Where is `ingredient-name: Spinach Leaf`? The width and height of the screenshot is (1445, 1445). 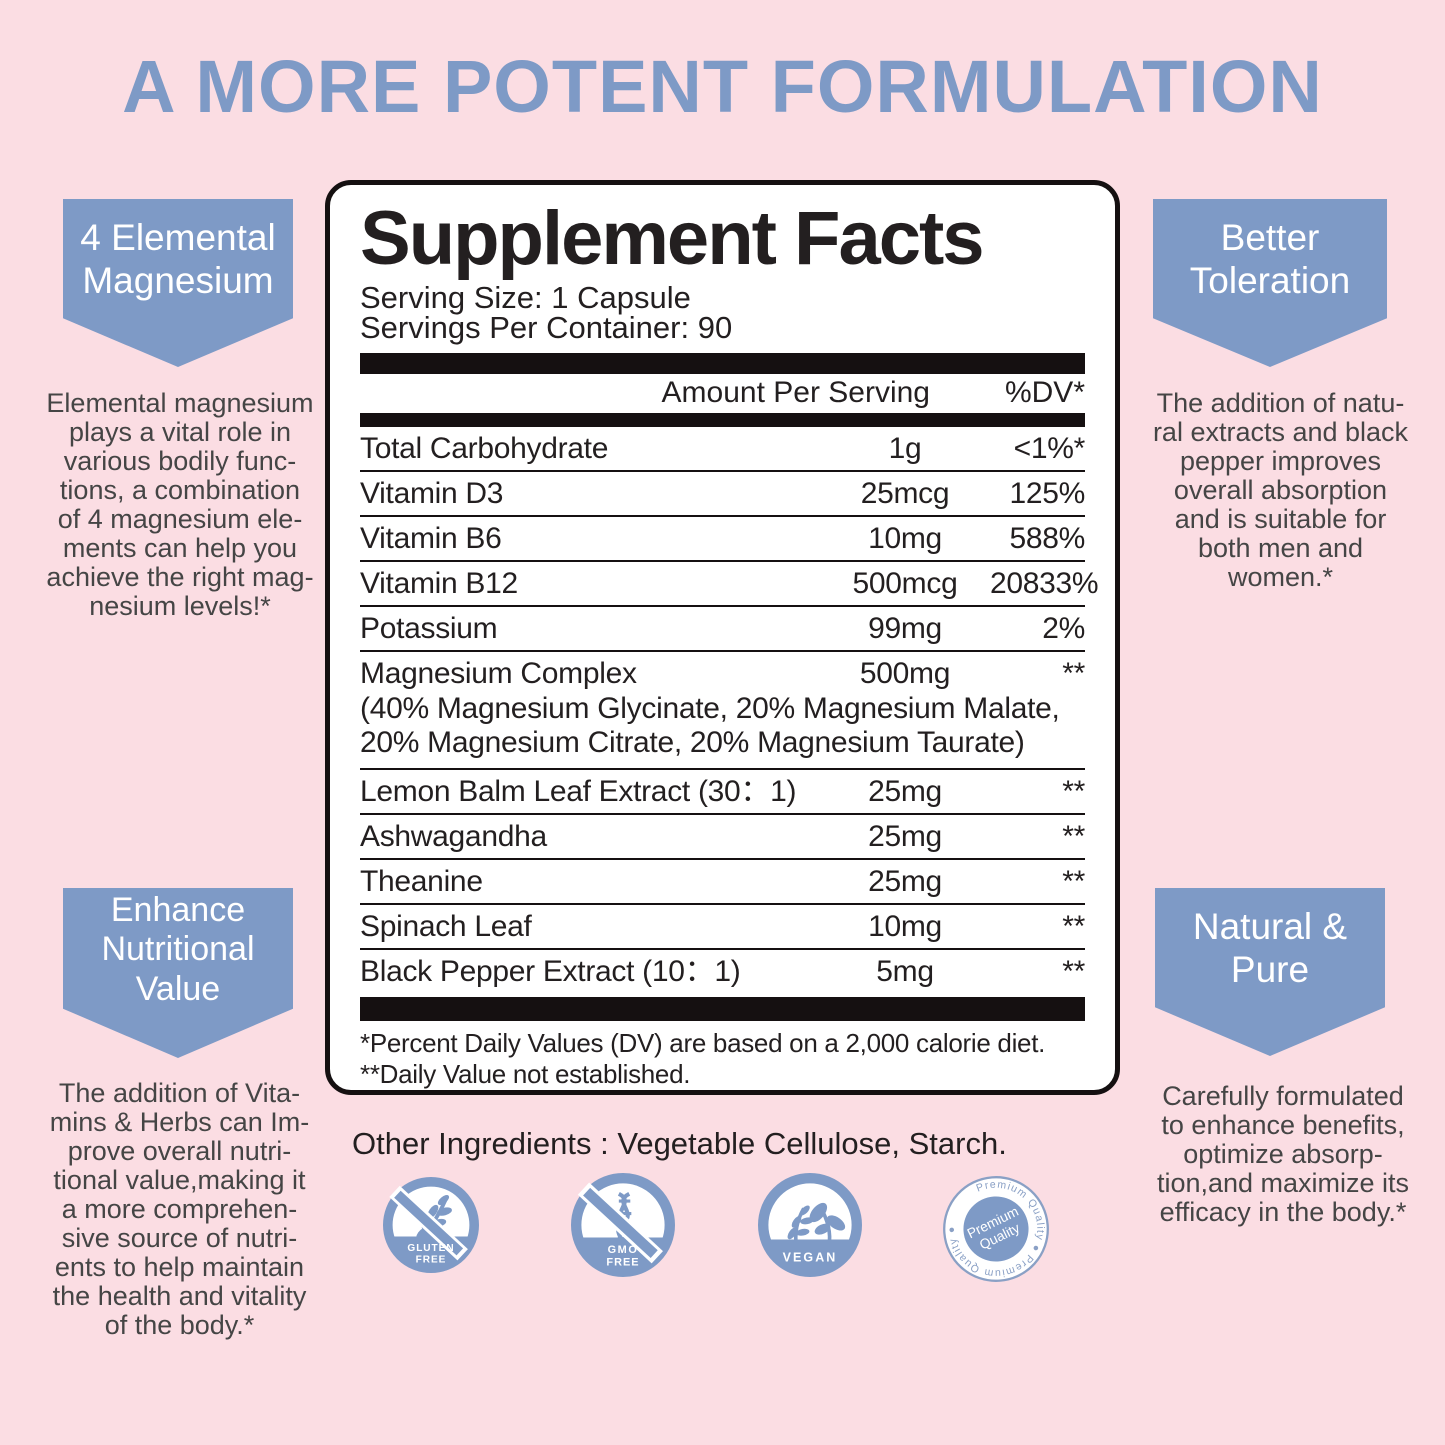
ingredient-name: Spinach Leaf is located at coordinates (446, 926).